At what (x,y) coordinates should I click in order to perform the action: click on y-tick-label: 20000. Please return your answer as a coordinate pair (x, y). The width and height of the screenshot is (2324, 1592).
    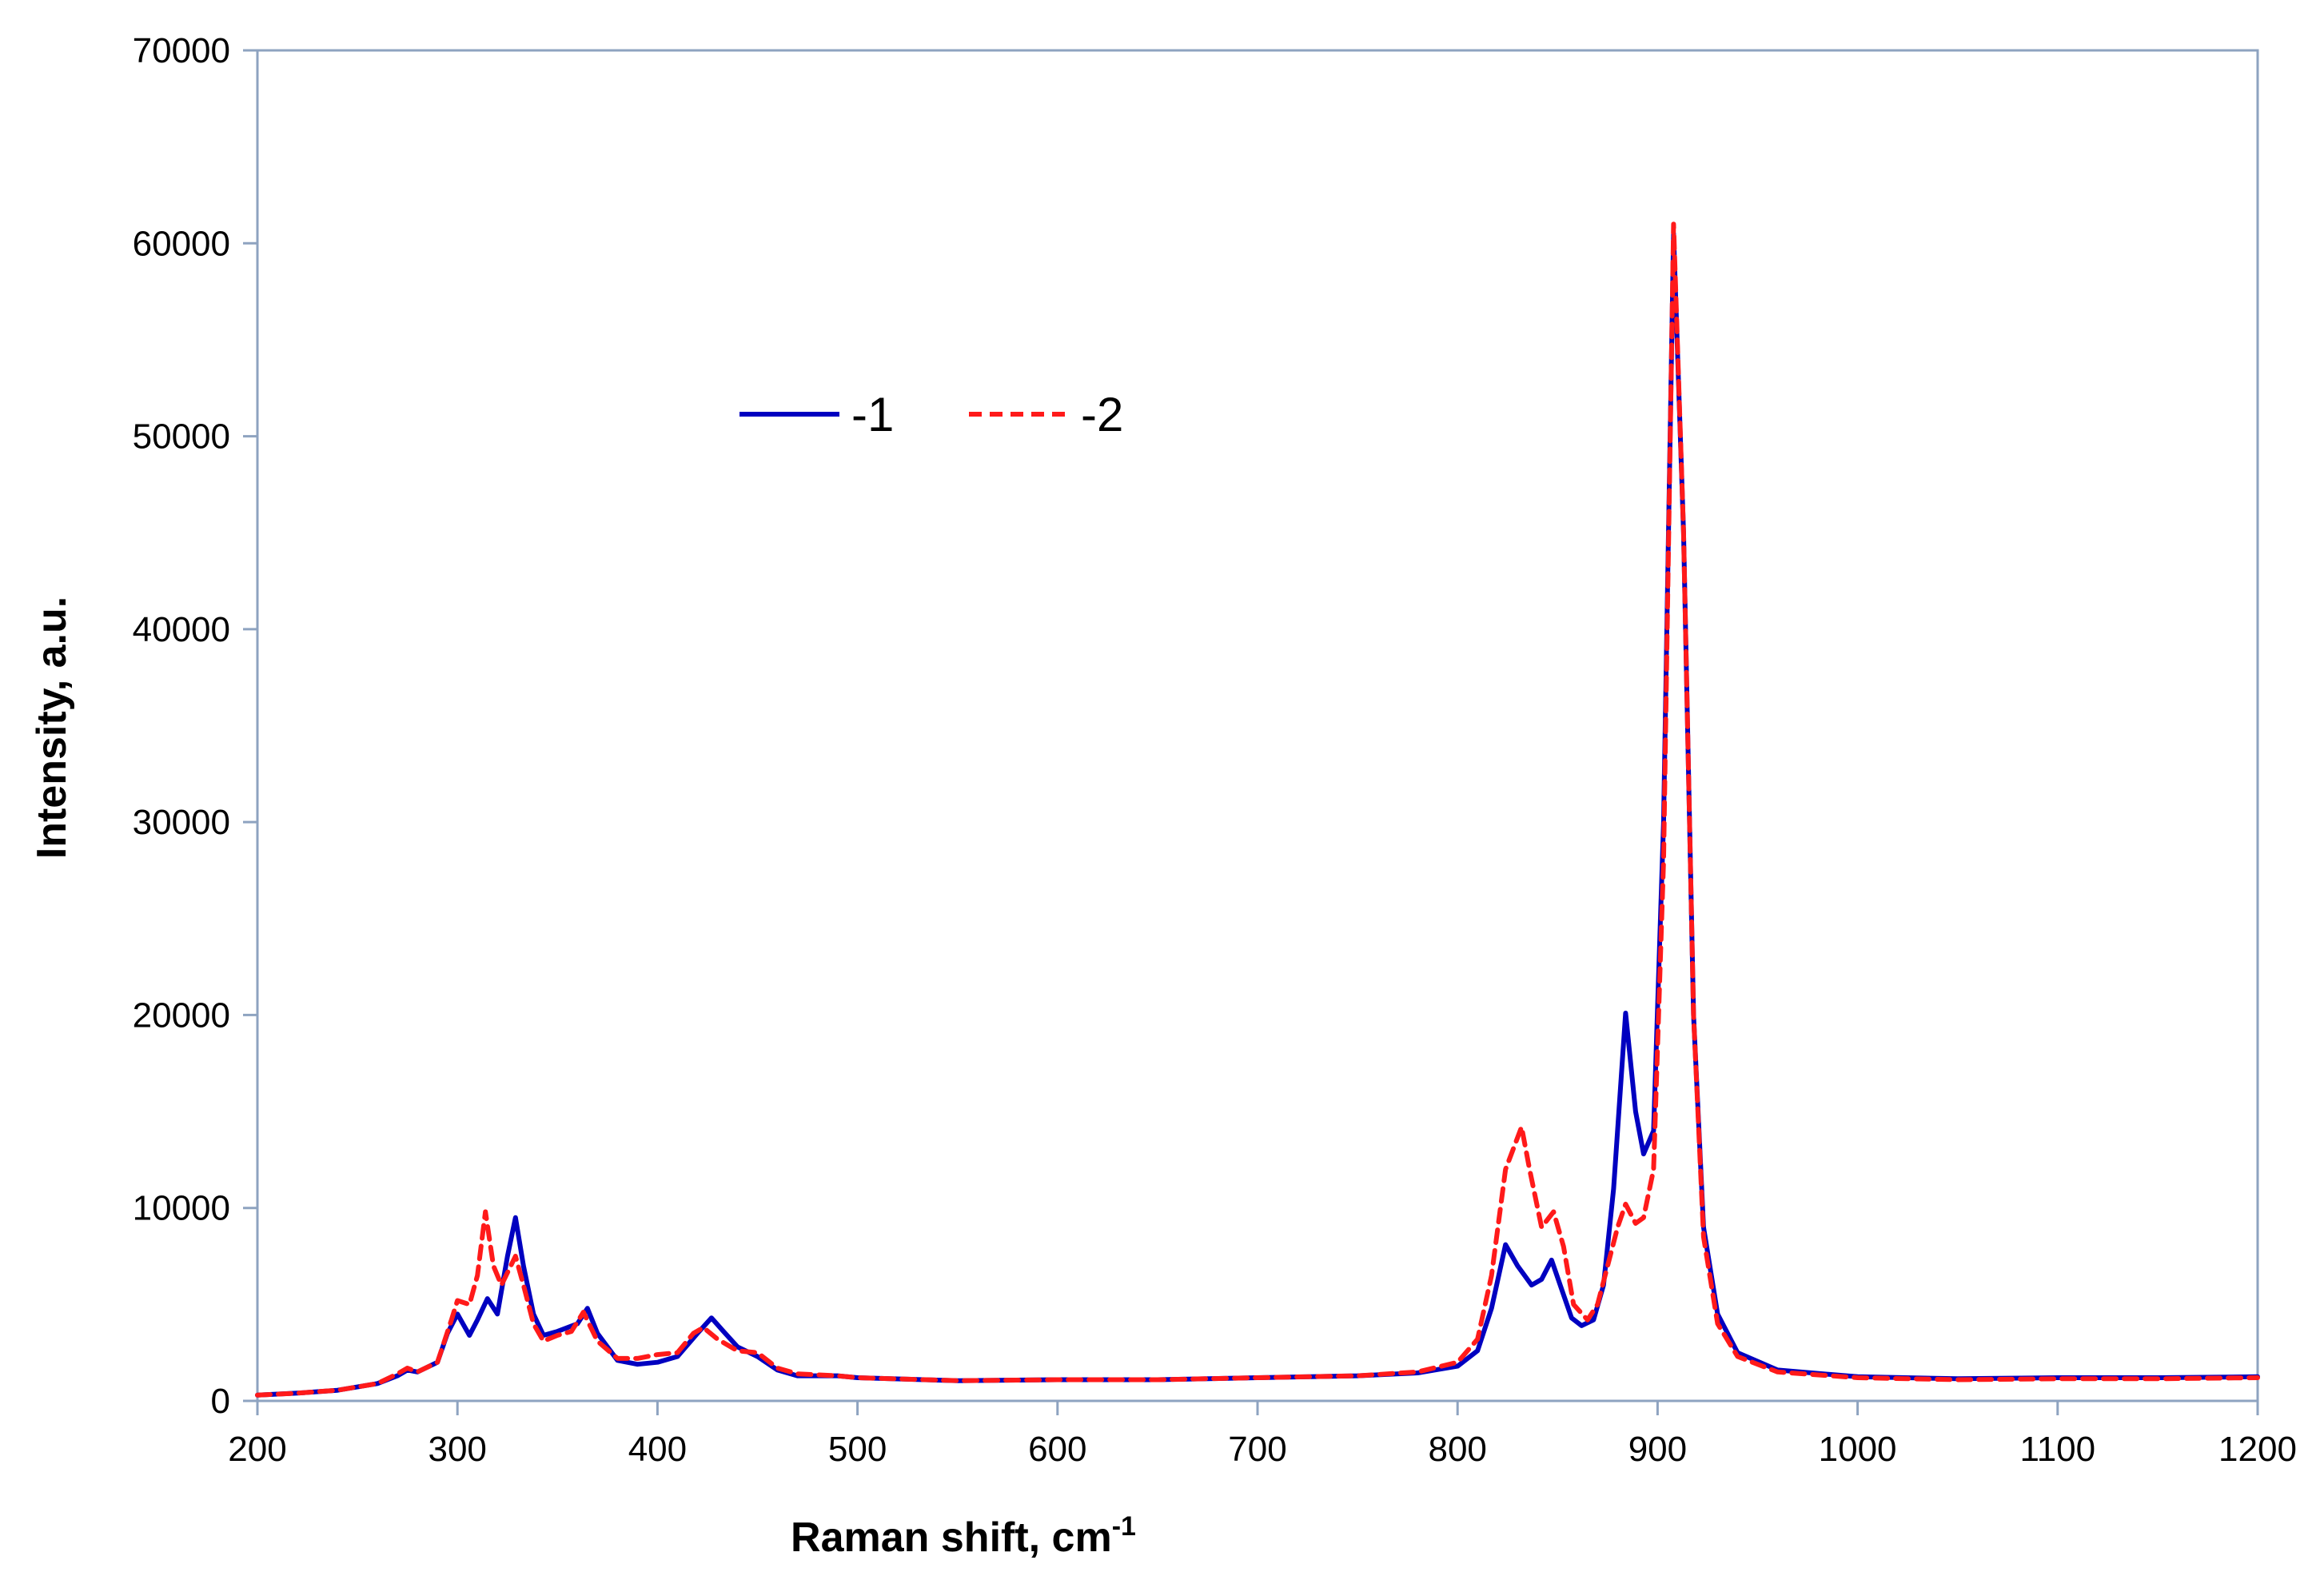
    Looking at the image, I should click on (182, 1015).